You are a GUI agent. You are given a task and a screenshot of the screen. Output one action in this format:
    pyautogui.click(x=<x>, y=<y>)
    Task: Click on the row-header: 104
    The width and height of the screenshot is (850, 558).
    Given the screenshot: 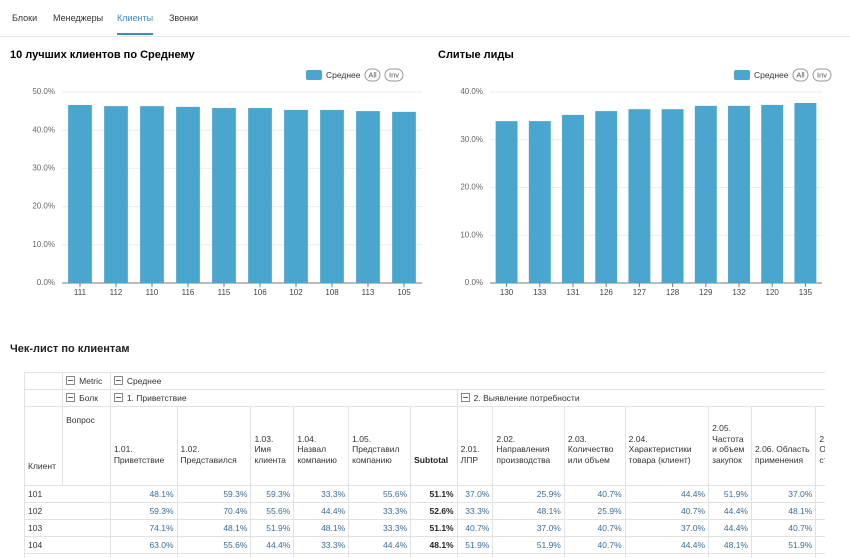 What is the action you would take?
    pyautogui.click(x=67, y=545)
    